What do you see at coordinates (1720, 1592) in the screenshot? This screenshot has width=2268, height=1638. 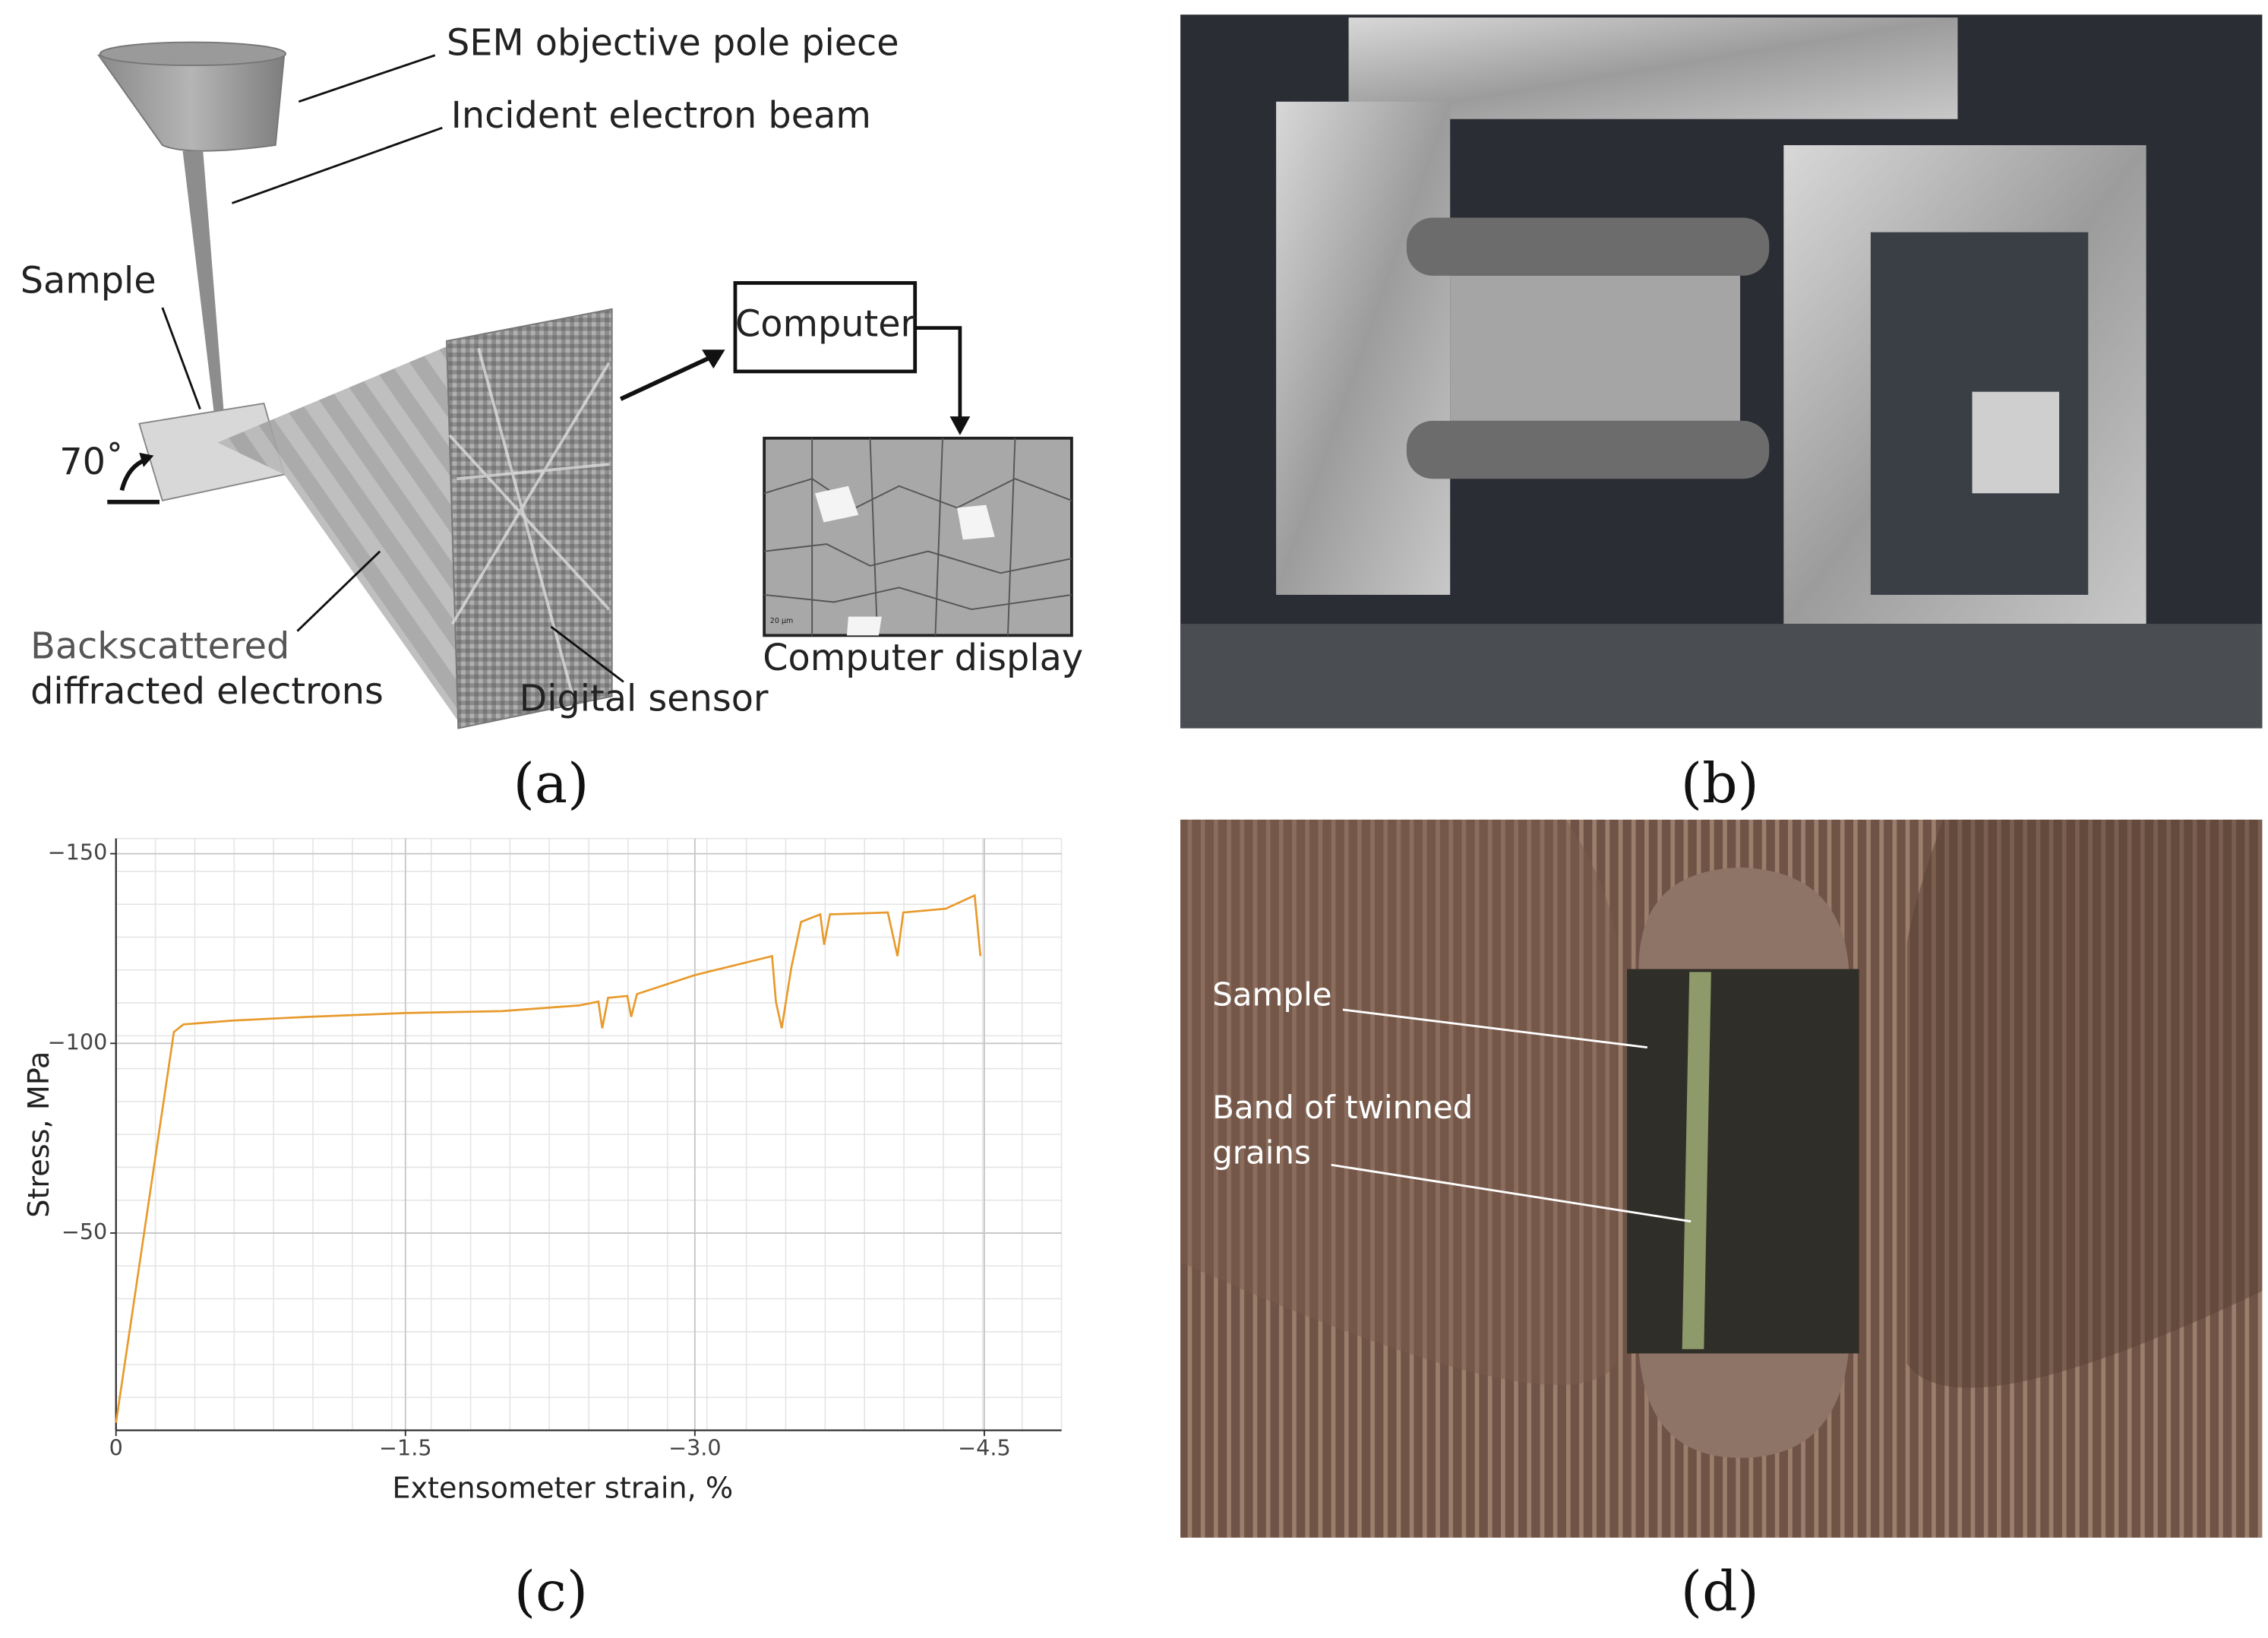 I see `caption: (d)` at bounding box center [1720, 1592].